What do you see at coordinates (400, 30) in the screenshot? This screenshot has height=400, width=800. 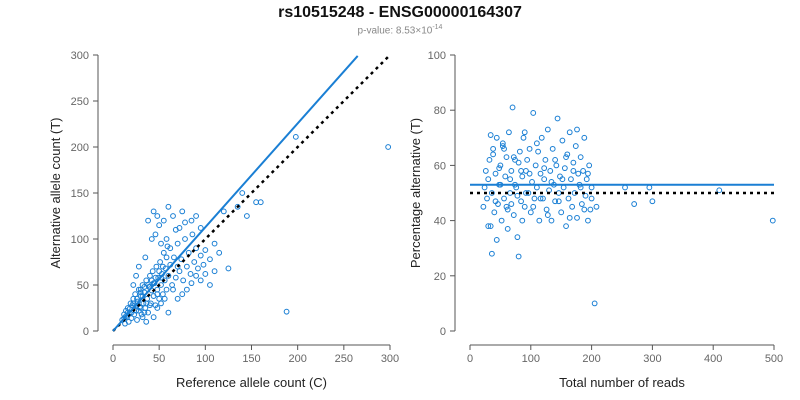 I see `chart-subtitle: p-value: 8.53×10-14` at bounding box center [400, 30].